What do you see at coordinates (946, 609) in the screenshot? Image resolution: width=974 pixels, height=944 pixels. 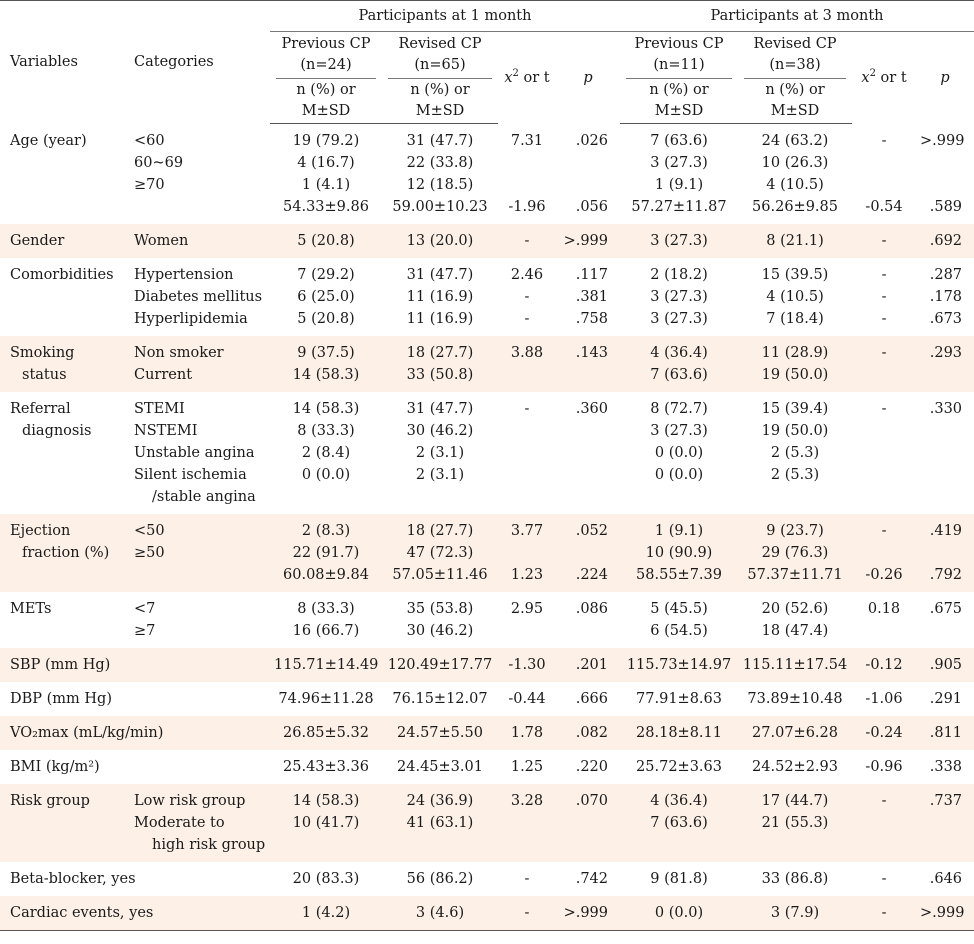 I see `p-value-3m-cell: .675` at bounding box center [946, 609].